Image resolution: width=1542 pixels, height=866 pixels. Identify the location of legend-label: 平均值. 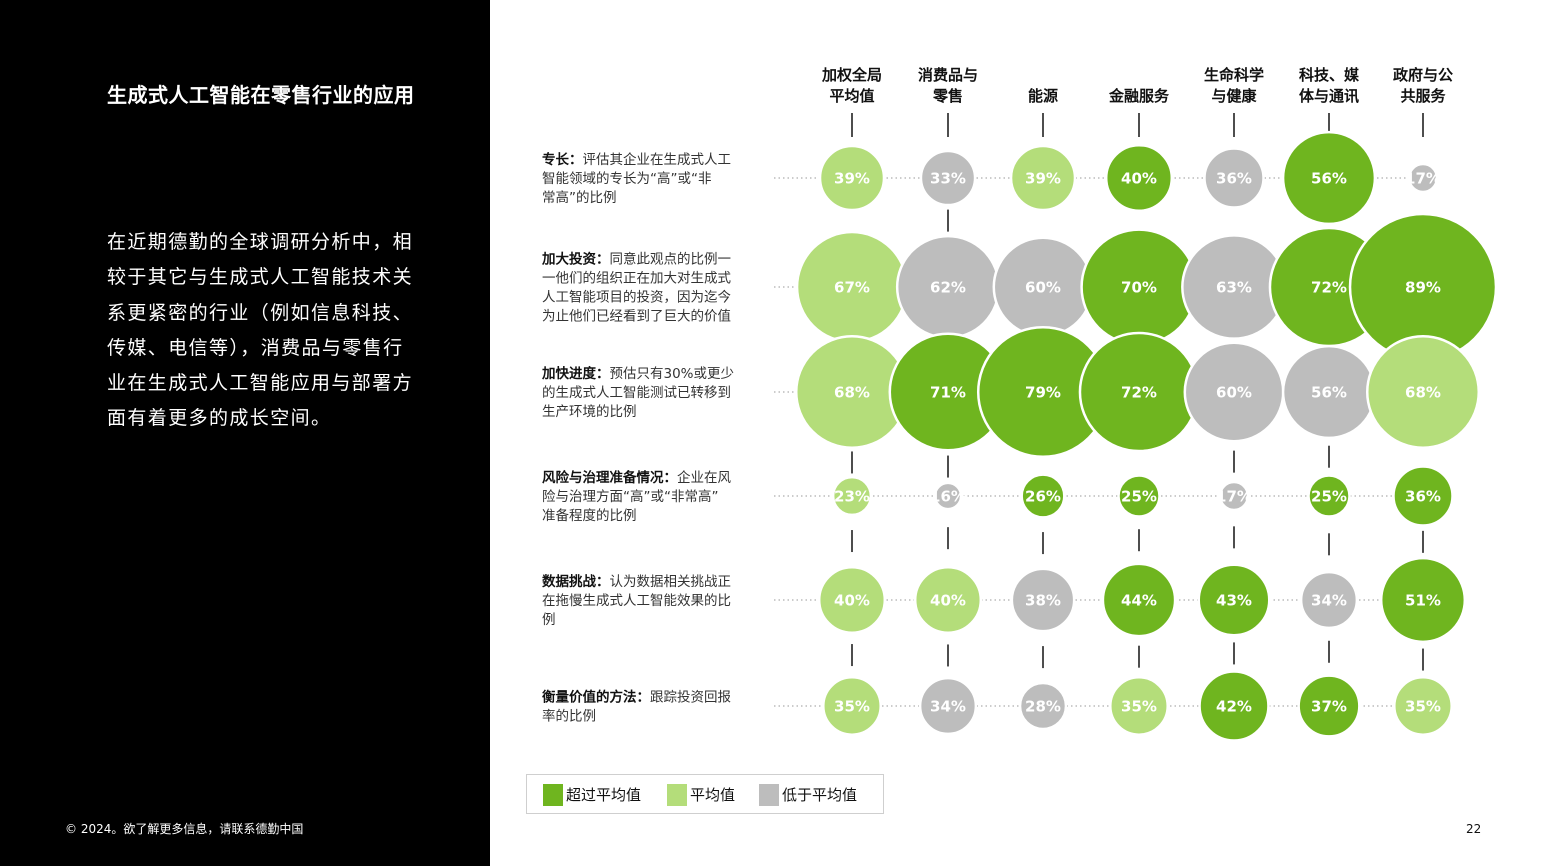
(713, 795).